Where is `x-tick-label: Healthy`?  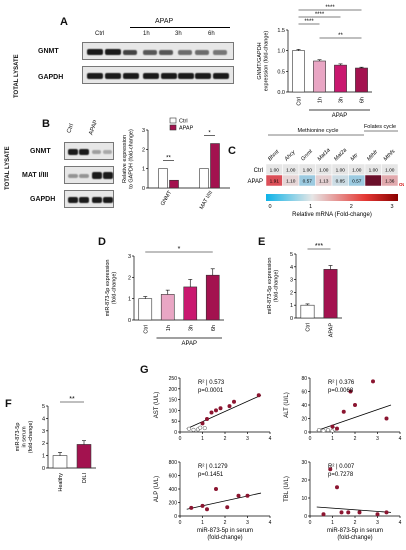 x-tick-label: Healthy is located at coordinates (61, 482).